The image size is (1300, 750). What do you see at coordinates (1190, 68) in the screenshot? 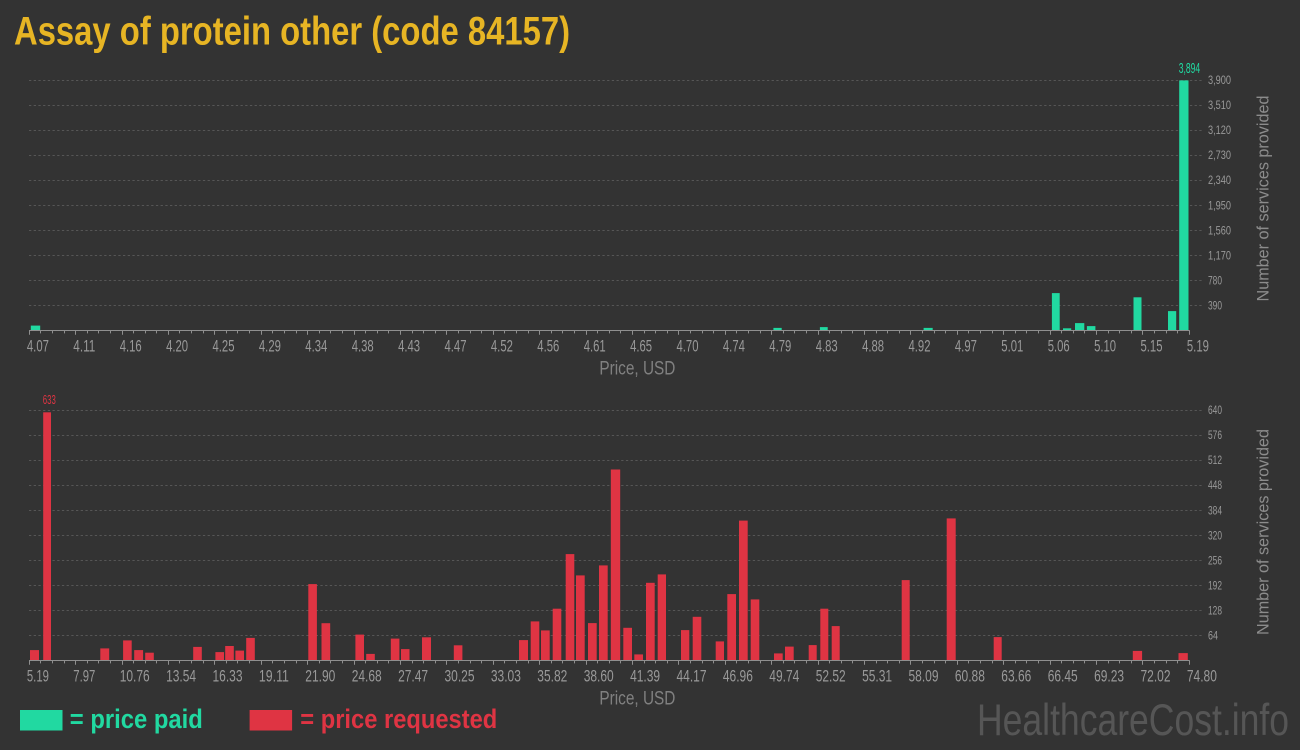
I see `svg-text: 3,894` at bounding box center [1190, 68].